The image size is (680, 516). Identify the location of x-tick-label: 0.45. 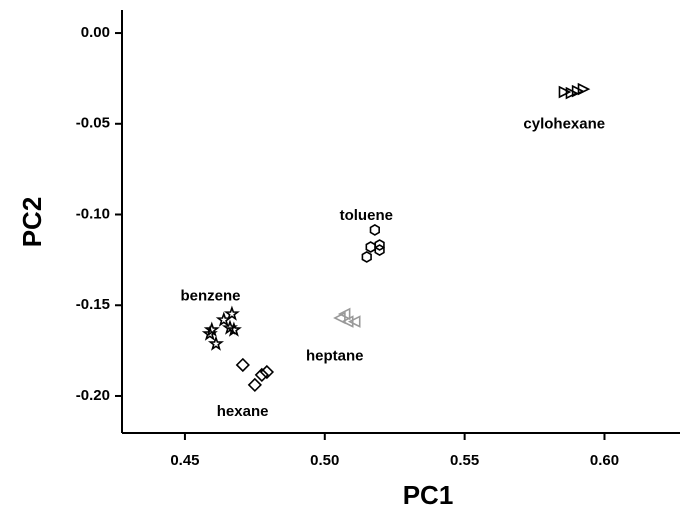
(184, 460).